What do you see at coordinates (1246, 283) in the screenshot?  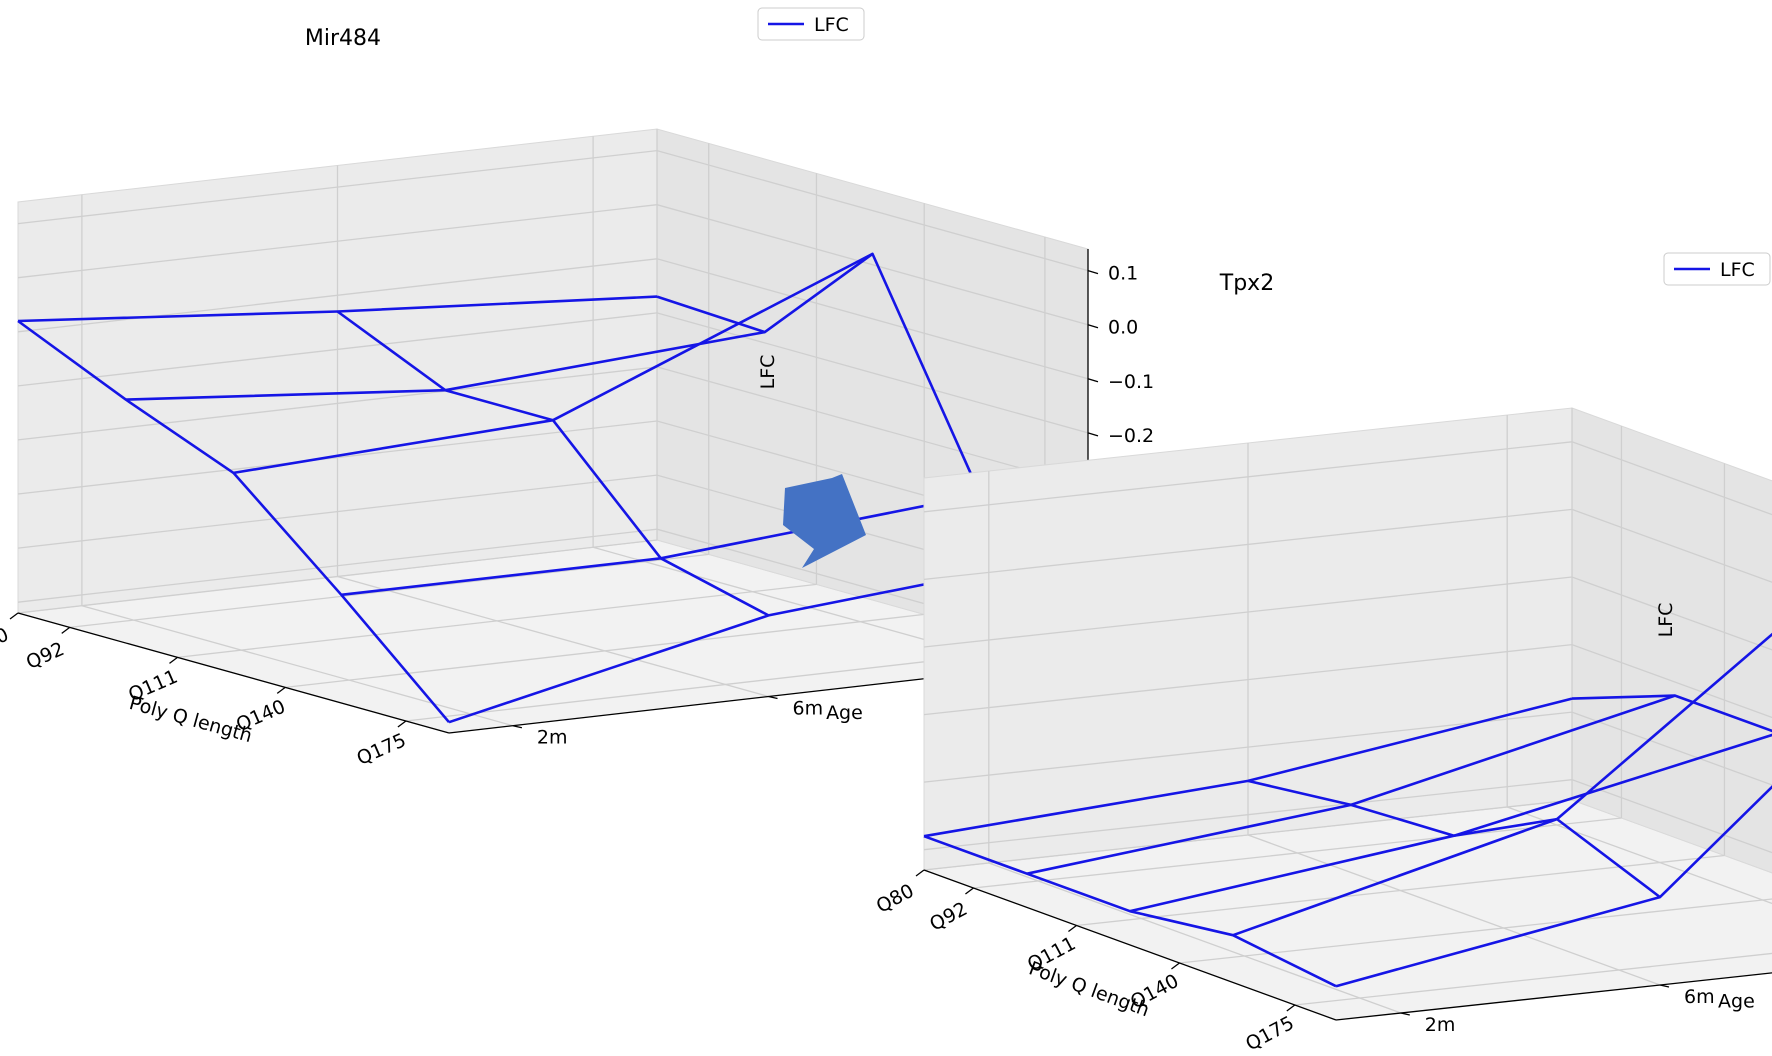 I see `chart-title: Tpx2` at bounding box center [1246, 283].